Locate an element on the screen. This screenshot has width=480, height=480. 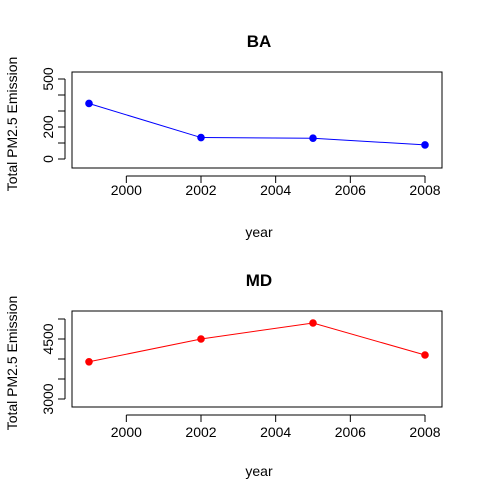
y-tick-label: 4500 is located at coordinates (48, 338).